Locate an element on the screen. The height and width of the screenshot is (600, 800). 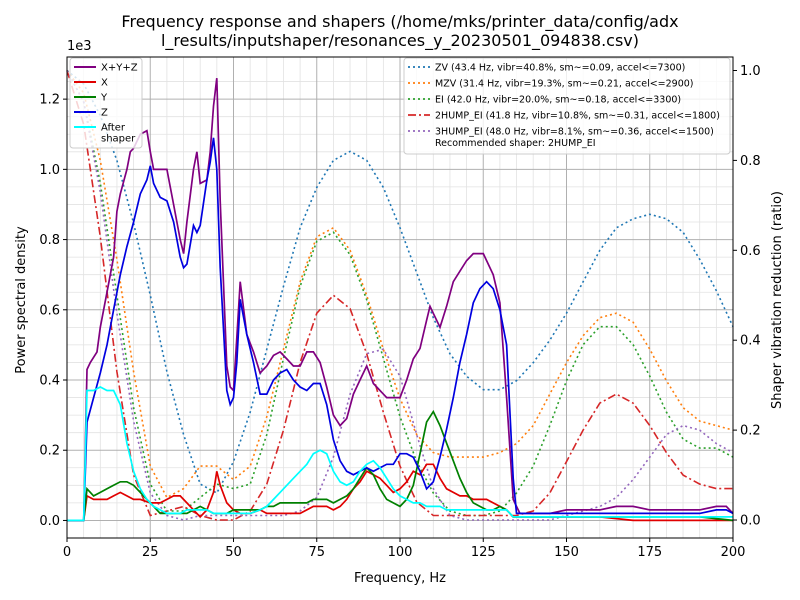
legend-shapers-box is located at coordinates (567, 106).